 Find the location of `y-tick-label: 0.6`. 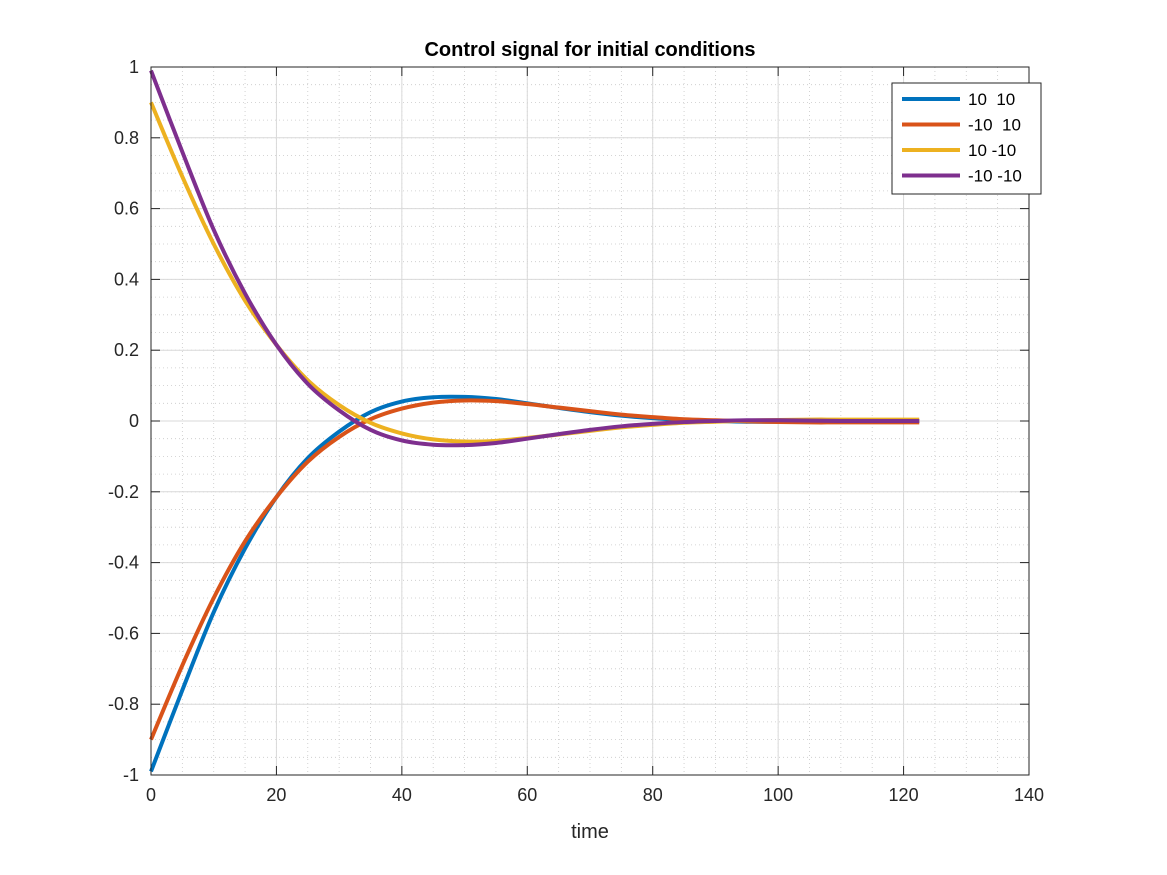

y-tick-label: 0.6 is located at coordinates (126, 209).